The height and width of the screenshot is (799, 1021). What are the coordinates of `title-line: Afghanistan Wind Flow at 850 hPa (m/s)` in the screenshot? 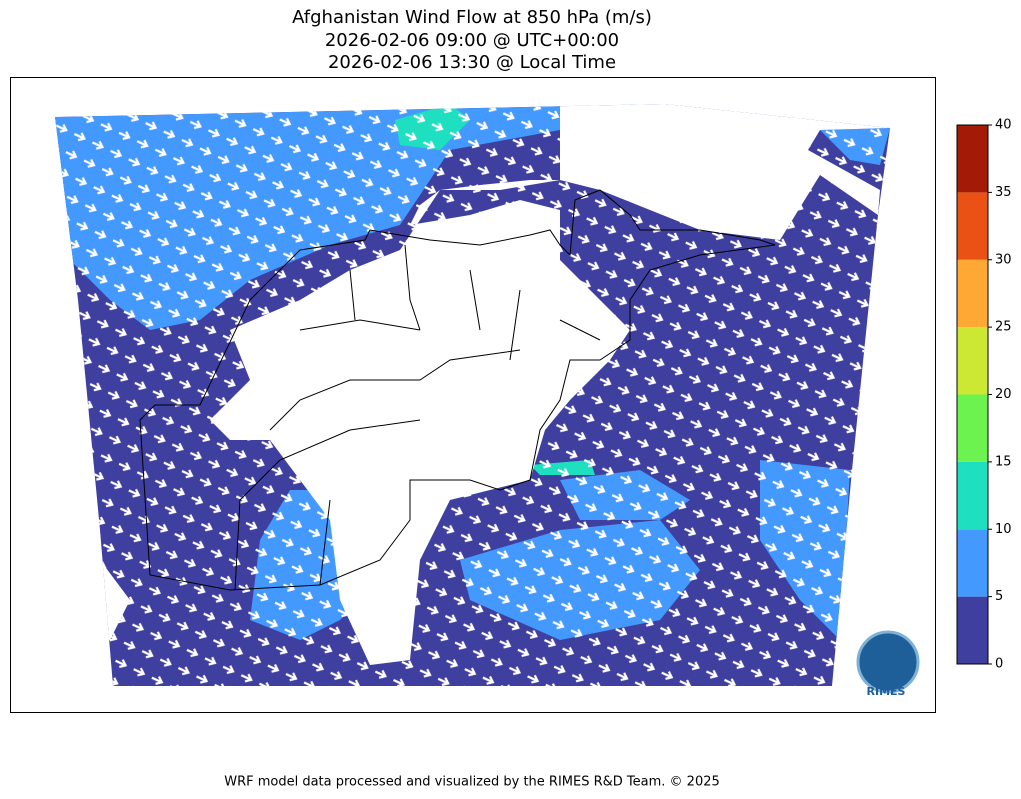 It's located at (472, 17).